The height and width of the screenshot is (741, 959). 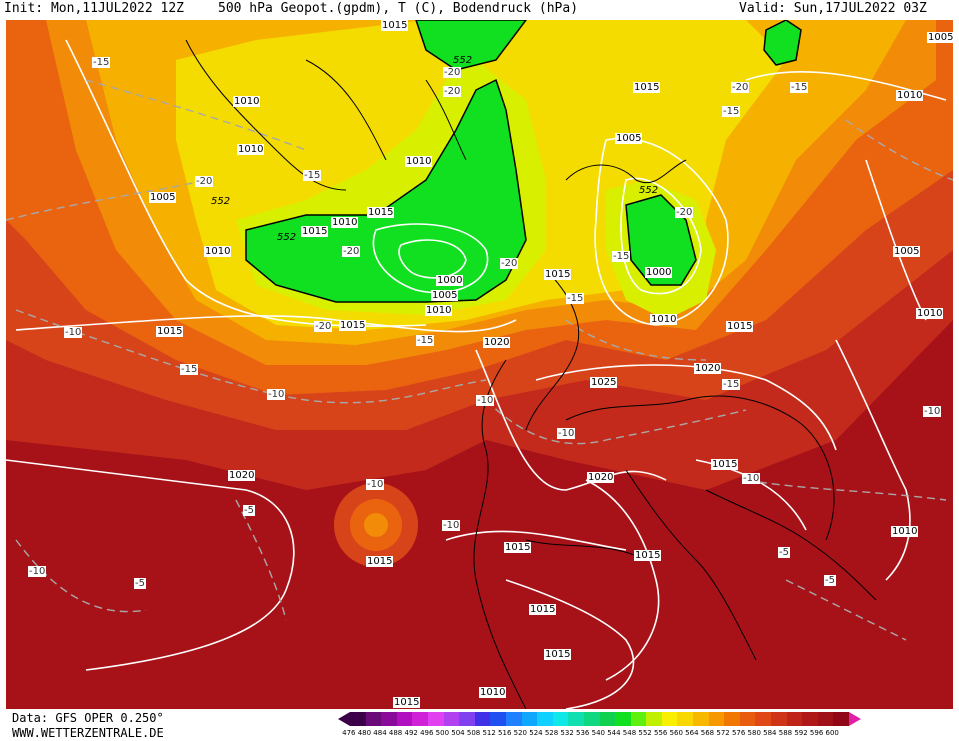 I want to click on low-core-ne, so click(x=782, y=43).